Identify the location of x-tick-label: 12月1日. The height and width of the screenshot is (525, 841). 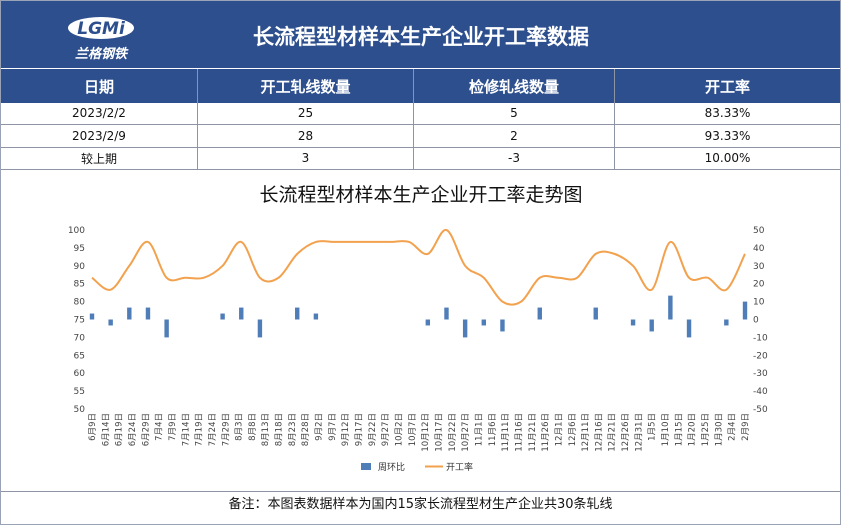
(559, 429).